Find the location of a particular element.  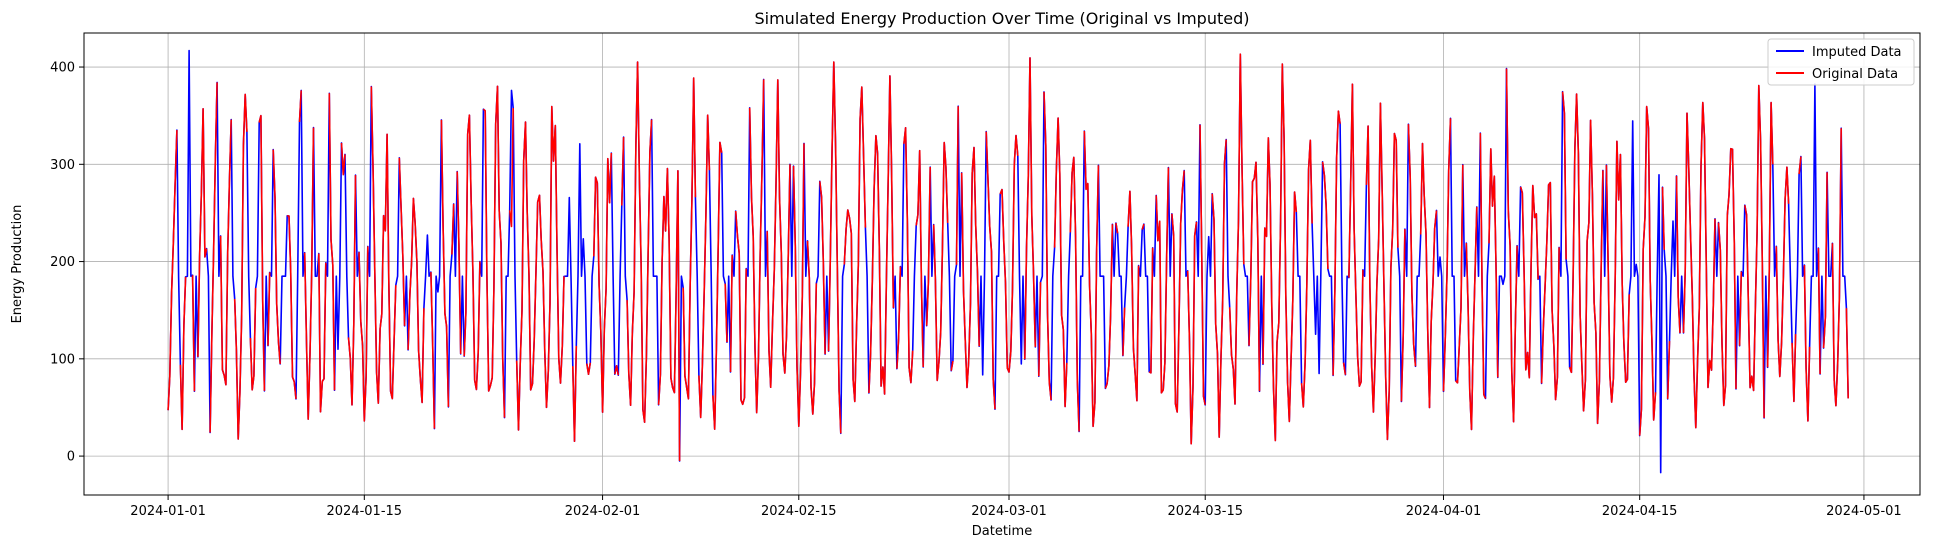

y-tick-label: 200 is located at coordinates (62, 262).